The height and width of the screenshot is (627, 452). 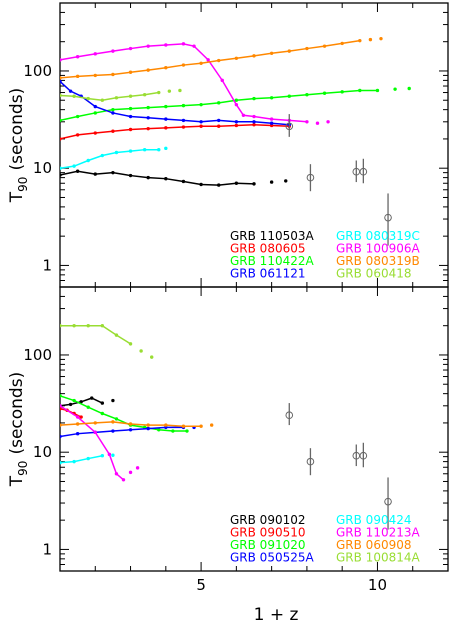 What do you see at coordinates (374, 520) in the screenshot?
I see `legend-entry: GRB 090424` at bounding box center [374, 520].